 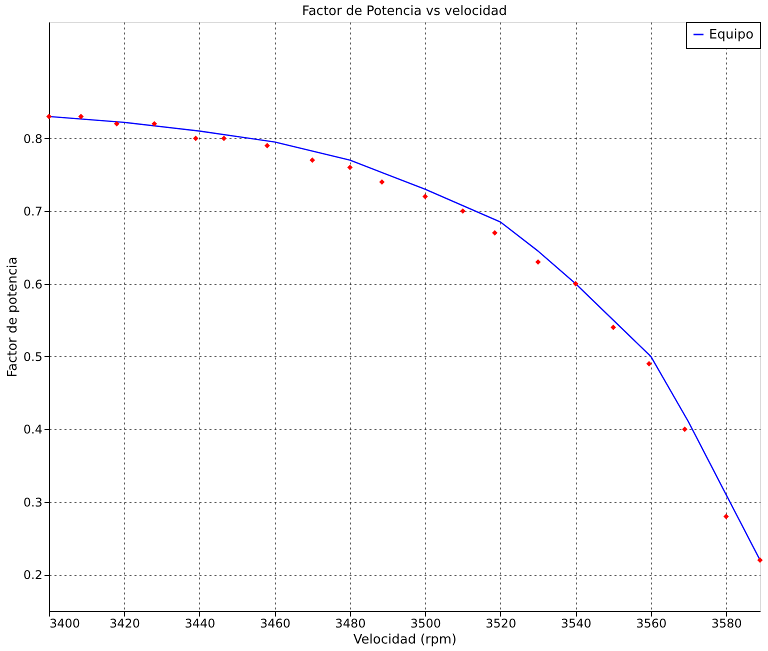 What do you see at coordinates (32, 357) in the screenshot?
I see `y-tick-label: 0.5` at bounding box center [32, 357].